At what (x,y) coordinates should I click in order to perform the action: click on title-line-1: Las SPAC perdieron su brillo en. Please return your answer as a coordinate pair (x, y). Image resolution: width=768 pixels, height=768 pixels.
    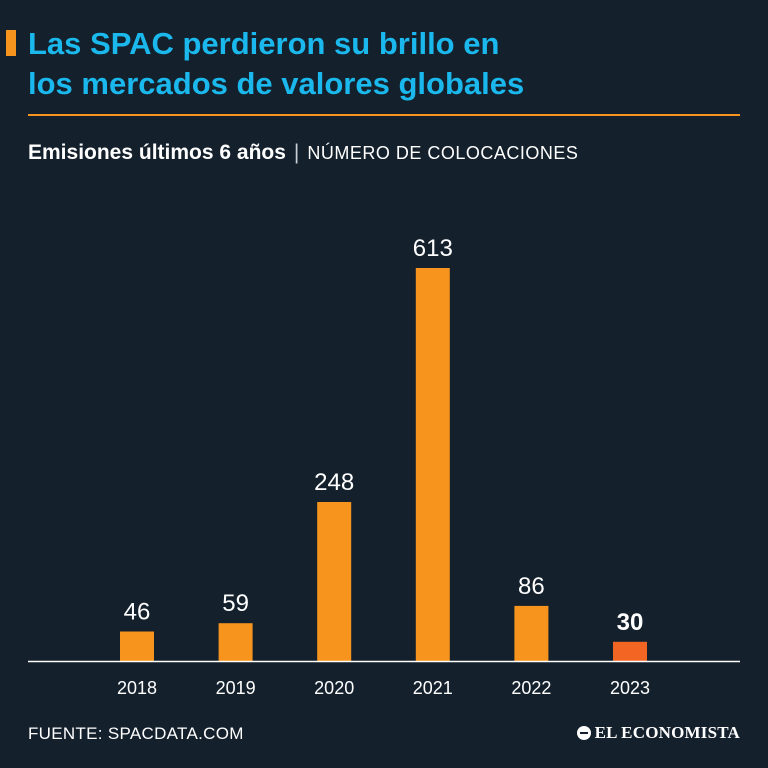
    Looking at the image, I should click on (264, 43).